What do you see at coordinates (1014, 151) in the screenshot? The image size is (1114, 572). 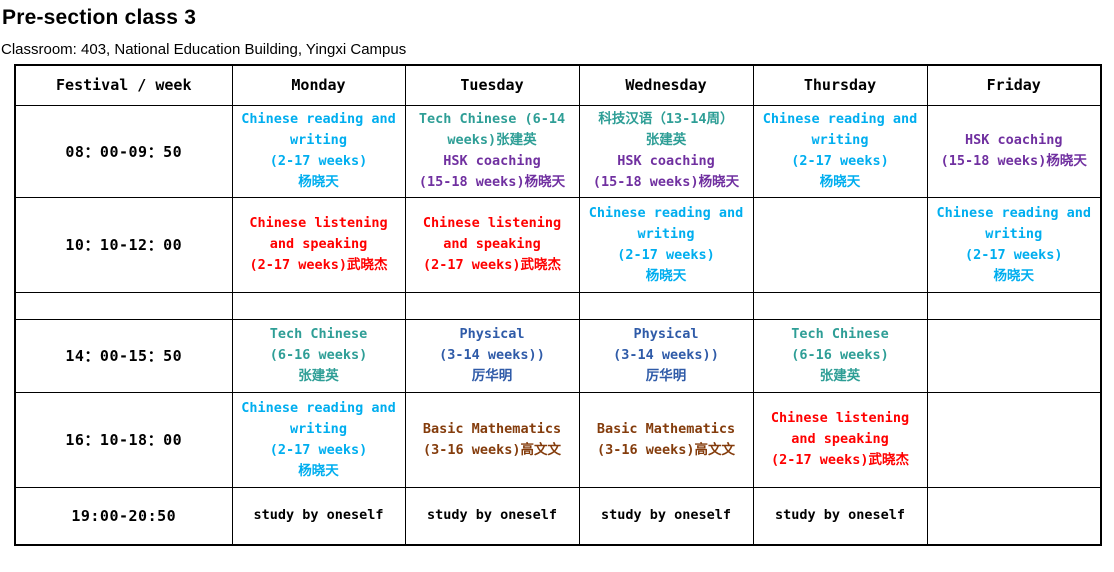 I see `course-cell: HSK coaching (15-18 weeks)杨晓天` at bounding box center [1014, 151].